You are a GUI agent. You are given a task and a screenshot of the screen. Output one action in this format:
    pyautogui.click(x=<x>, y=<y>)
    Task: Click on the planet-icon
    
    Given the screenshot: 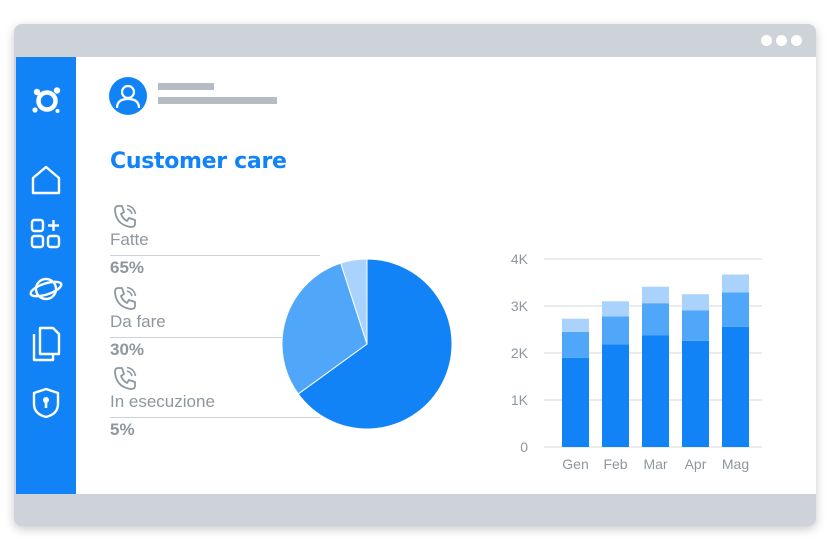 What is the action you would take?
    pyautogui.click(x=46, y=289)
    